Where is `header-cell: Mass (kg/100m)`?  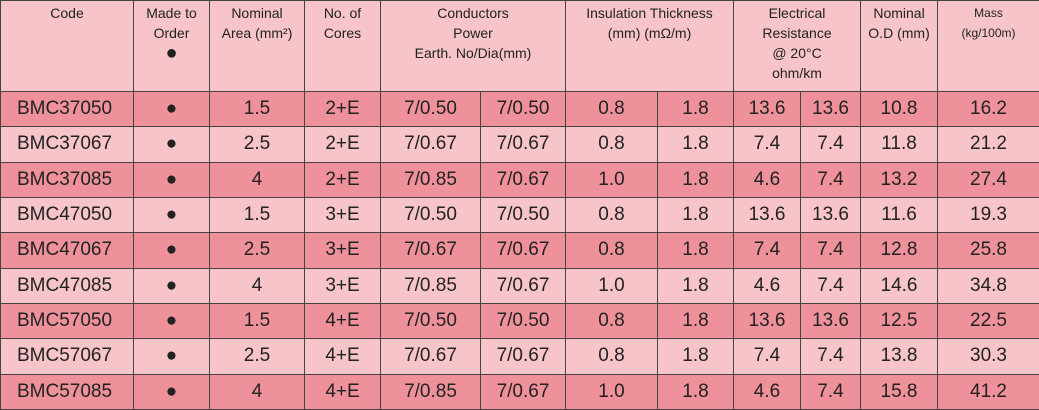 header-cell: Mass (kg/100m) is located at coordinates (988, 46).